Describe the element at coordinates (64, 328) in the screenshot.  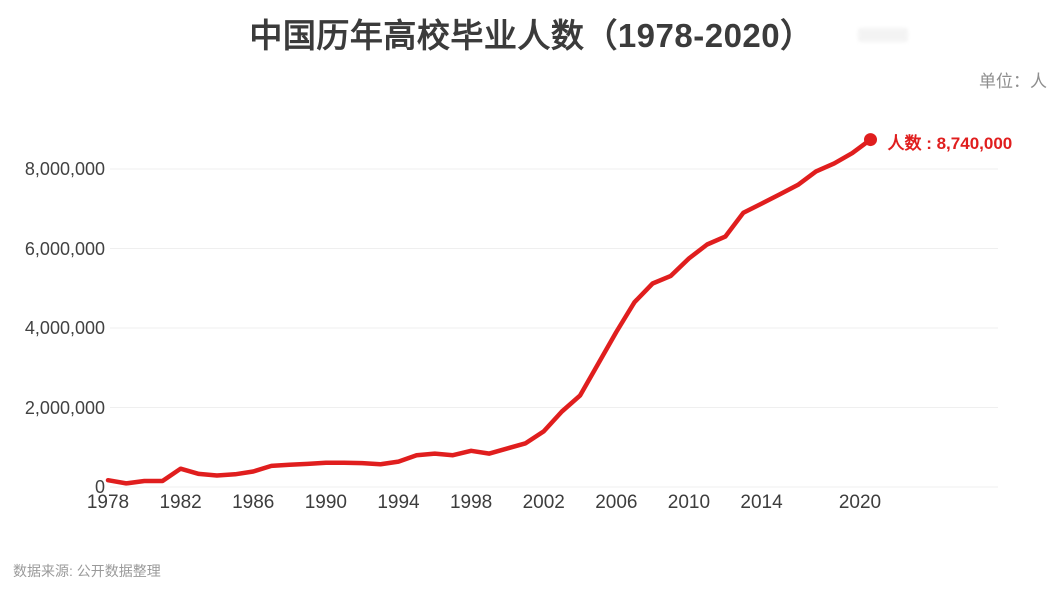
I see `y-tick-label: 4,000,000` at that location.